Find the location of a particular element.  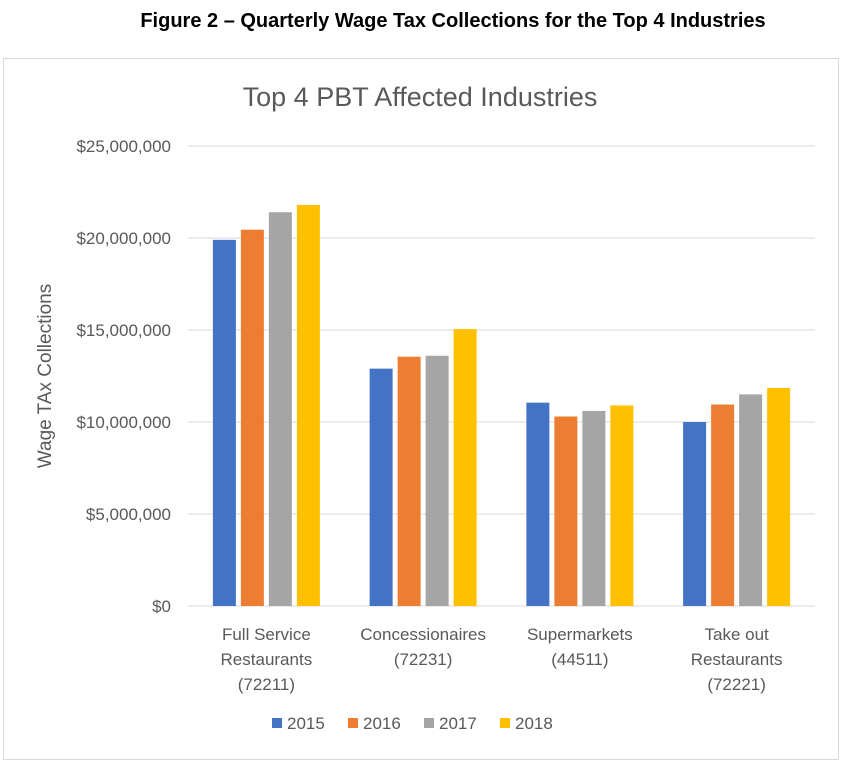

legend-label: 2015 is located at coordinates (306, 723).